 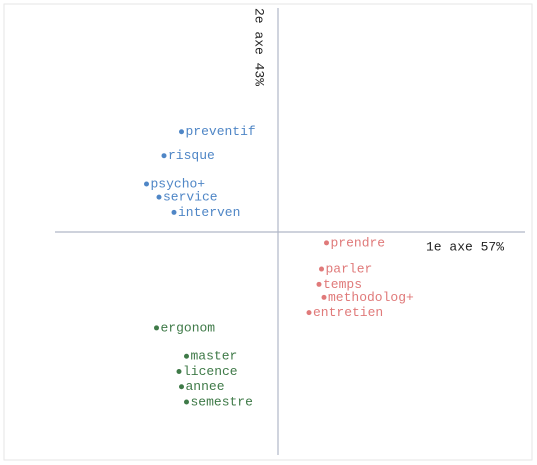 What do you see at coordinates (188, 327) in the screenshot?
I see `point-label: ergonom` at bounding box center [188, 327].